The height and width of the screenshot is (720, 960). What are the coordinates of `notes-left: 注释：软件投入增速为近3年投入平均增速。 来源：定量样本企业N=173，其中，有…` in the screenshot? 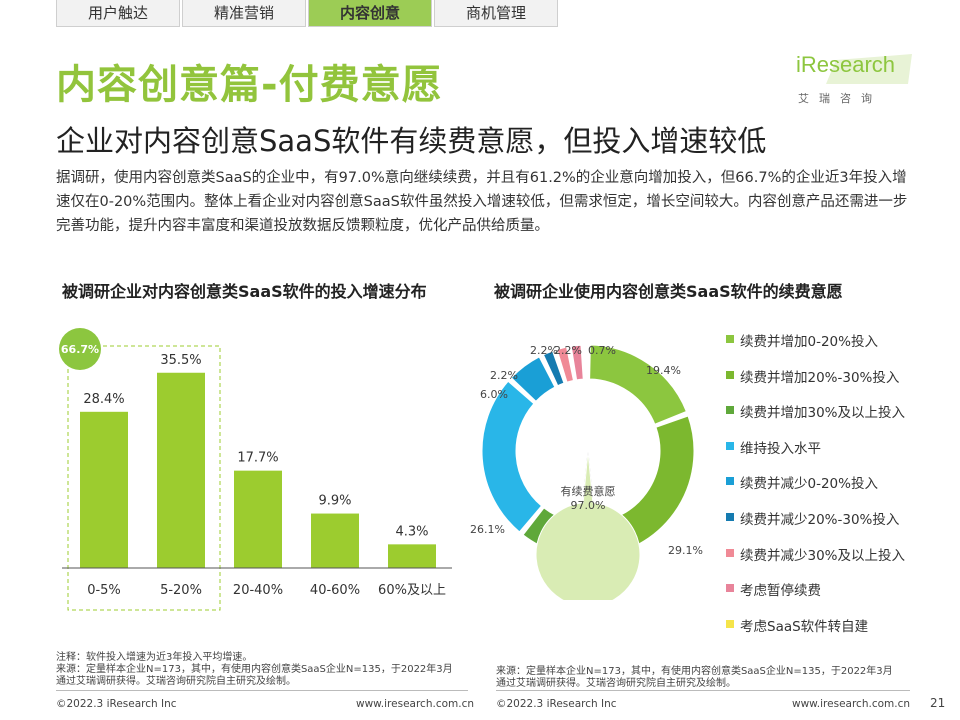 It's located at (254, 670).